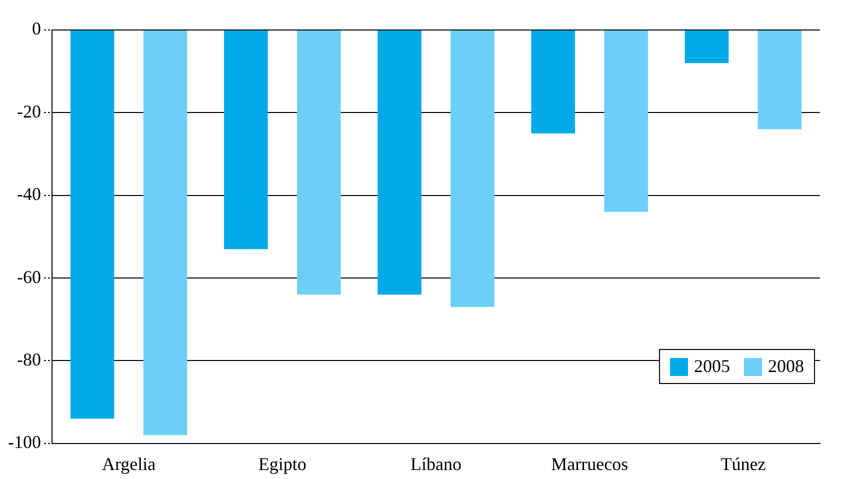 The width and height of the screenshot is (845, 479). What do you see at coordinates (28, 194) in the screenshot?
I see `y-tick-label: -40` at bounding box center [28, 194].